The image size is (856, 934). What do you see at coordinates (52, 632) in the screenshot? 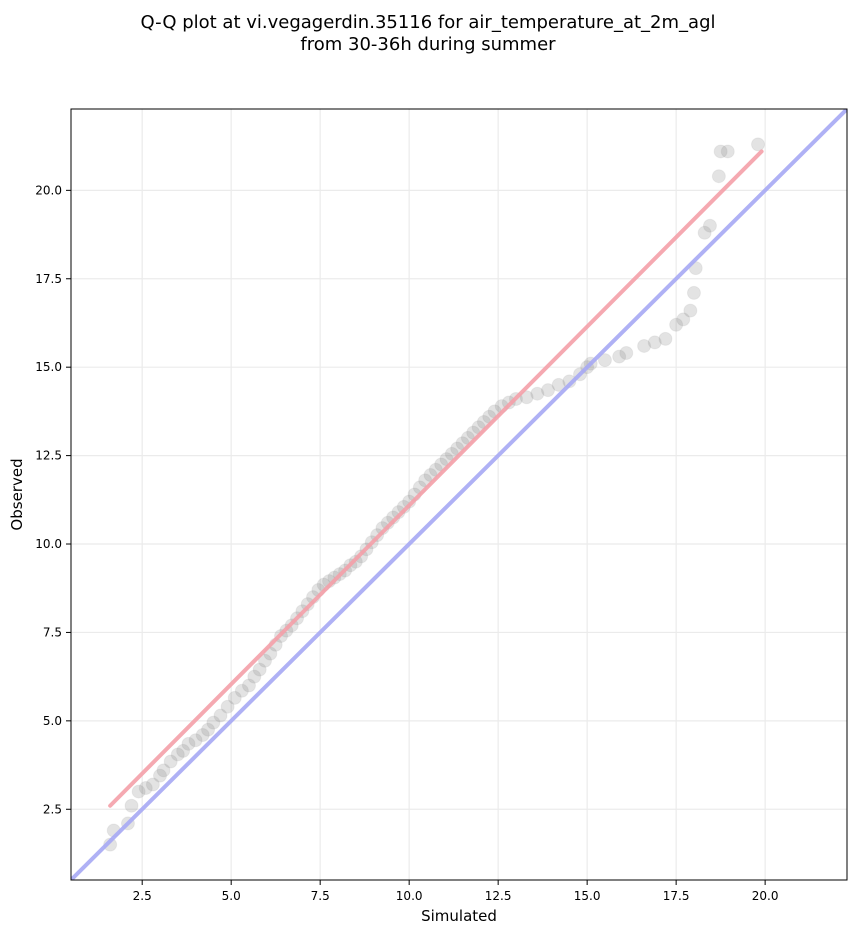
I see `y-tick-label: 7.5` at bounding box center [52, 632].